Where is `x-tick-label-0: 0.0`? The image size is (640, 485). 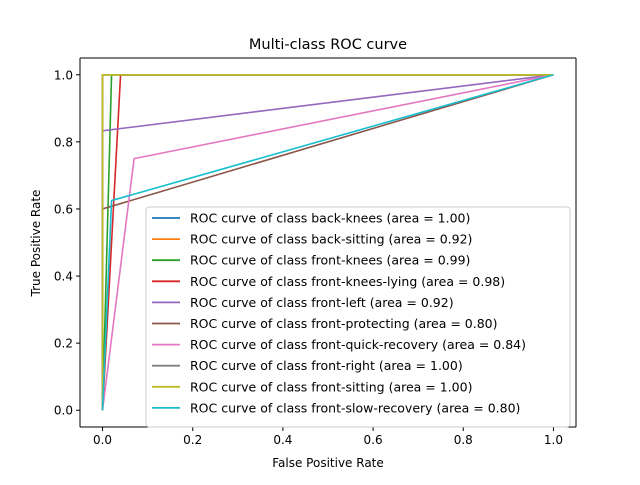
x-tick-label-0: 0.0 is located at coordinates (102, 440).